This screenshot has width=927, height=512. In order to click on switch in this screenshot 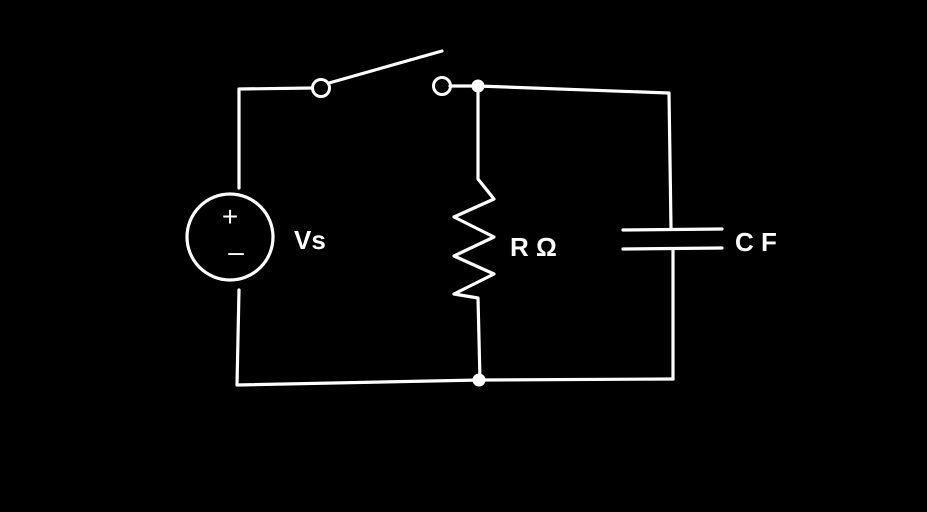, I will do `click(381, 73)`.